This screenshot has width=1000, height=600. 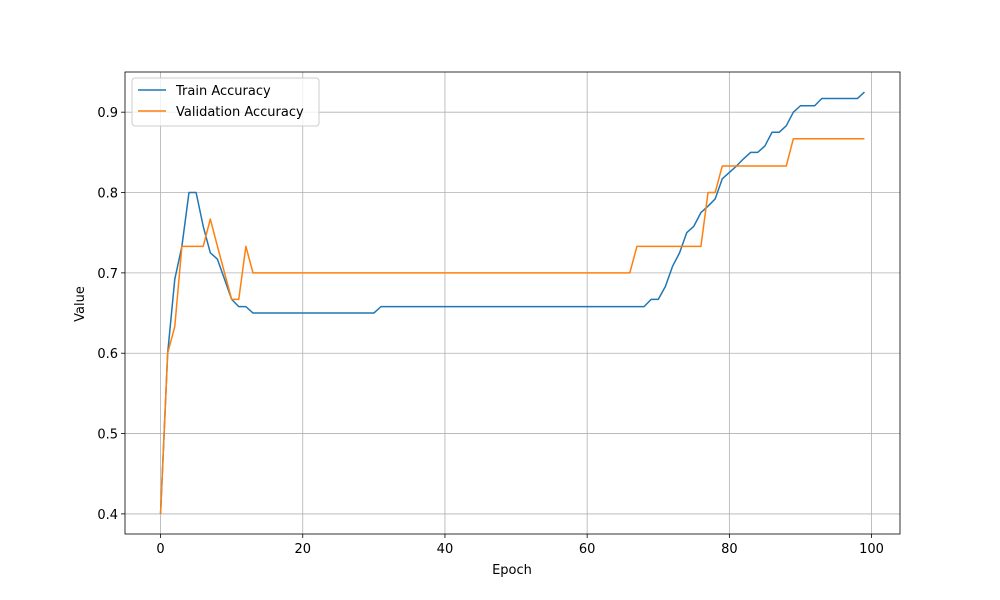 I want to click on x-tick-label: 20, so click(x=302, y=549).